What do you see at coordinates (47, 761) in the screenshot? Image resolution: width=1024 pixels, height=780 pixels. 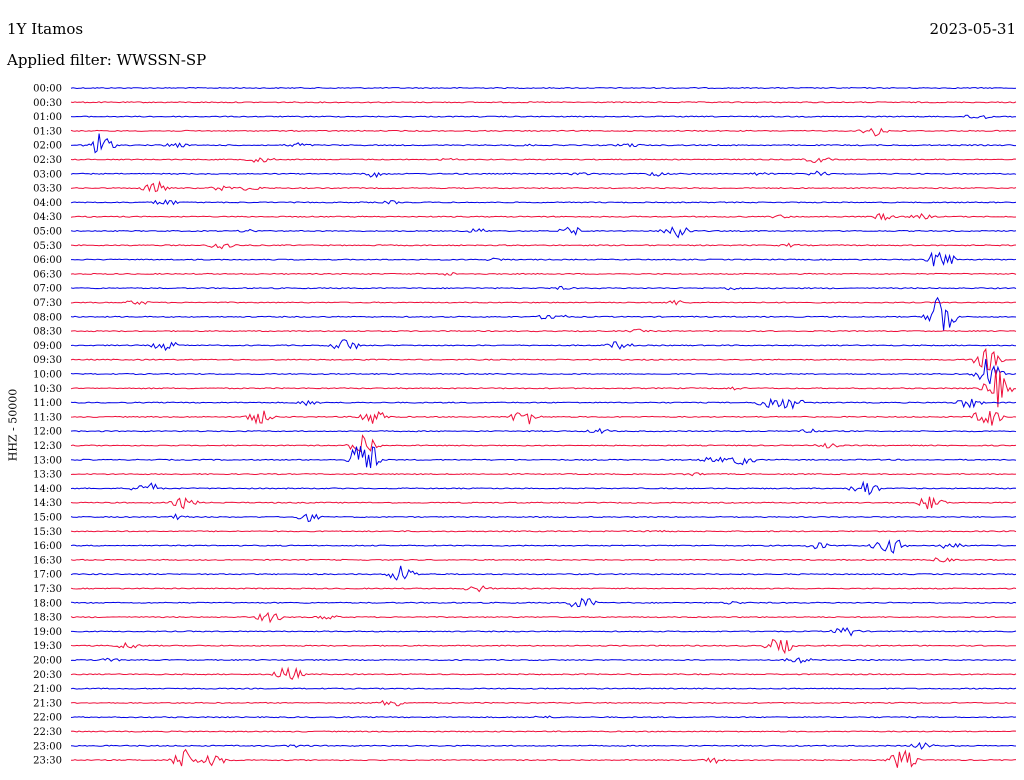 I see `time-tick-label: 23:30` at bounding box center [47, 761].